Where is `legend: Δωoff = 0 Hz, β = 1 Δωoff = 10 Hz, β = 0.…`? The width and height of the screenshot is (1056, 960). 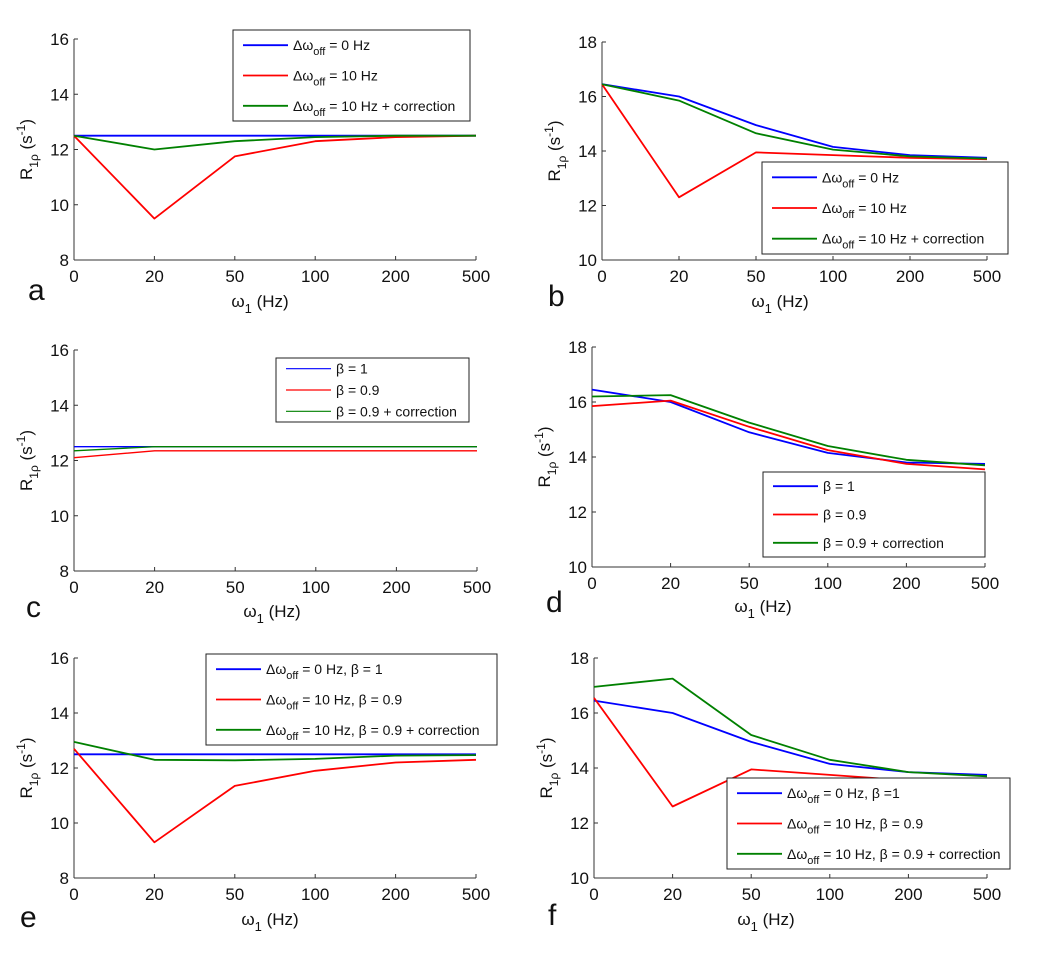
legend: Δωoff = 0 Hz, β = 1 Δωoff = 10 Hz, β = 0.… is located at coordinates (351, 699).